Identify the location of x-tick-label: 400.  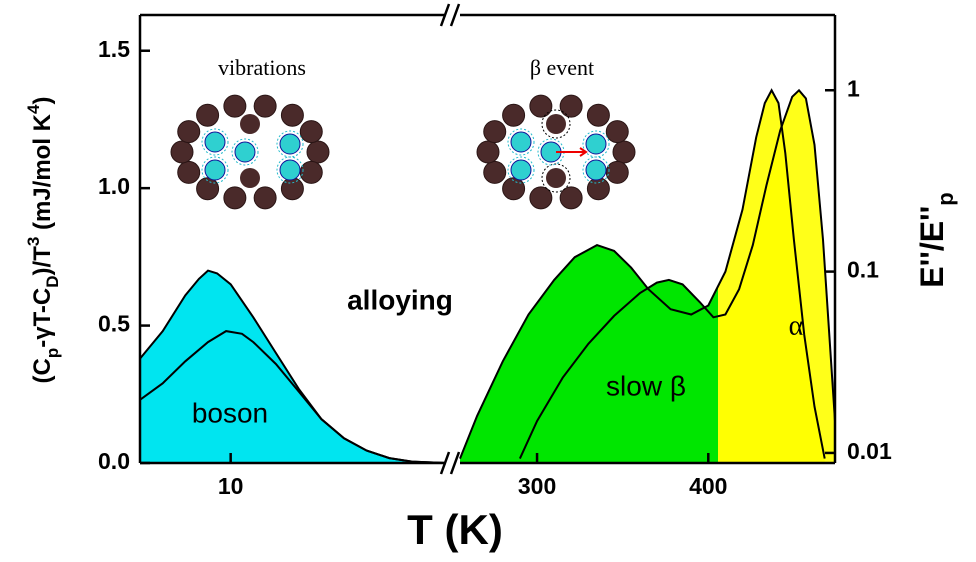
(708, 486).